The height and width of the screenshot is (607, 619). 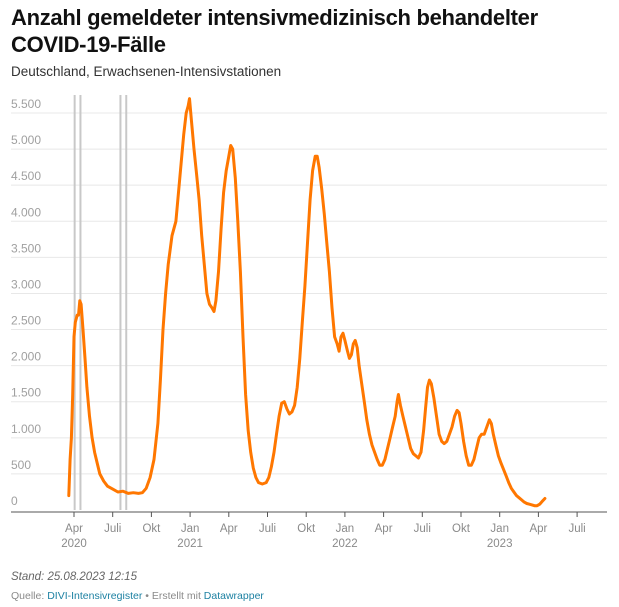 What do you see at coordinates (14, 501) in the screenshot?
I see `y-tick-label: 0` at bounding box center [14, 501].